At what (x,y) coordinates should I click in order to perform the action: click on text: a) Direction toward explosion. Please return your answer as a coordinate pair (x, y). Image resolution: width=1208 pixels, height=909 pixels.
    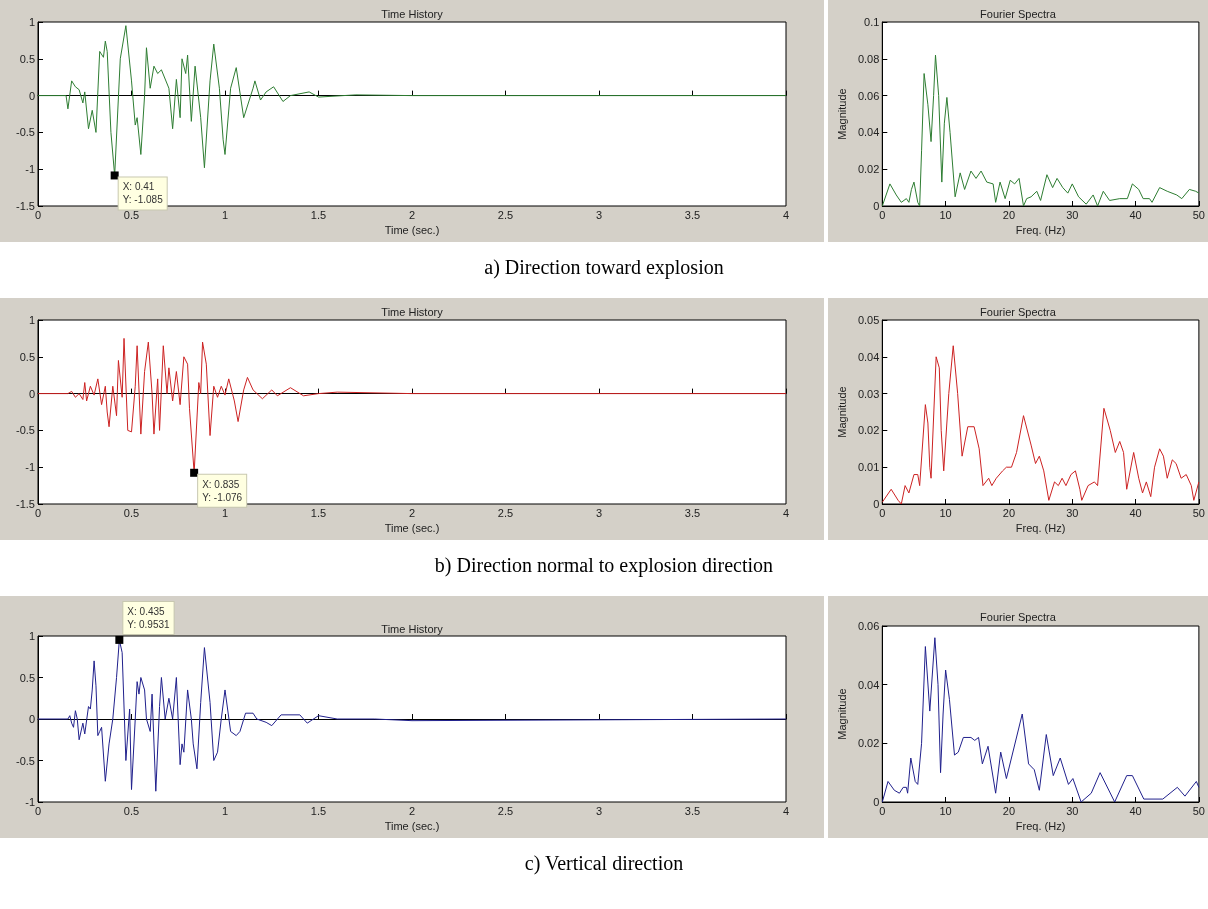
    Looking at the image, I should click on (604, 267).